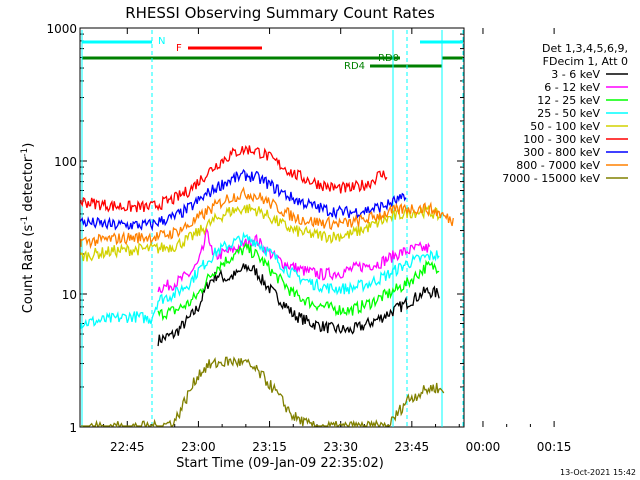  Describe the element at coordinates (558, 165) in the screenshot. I see `legend-label: 800 - 7000 keV` at that location.